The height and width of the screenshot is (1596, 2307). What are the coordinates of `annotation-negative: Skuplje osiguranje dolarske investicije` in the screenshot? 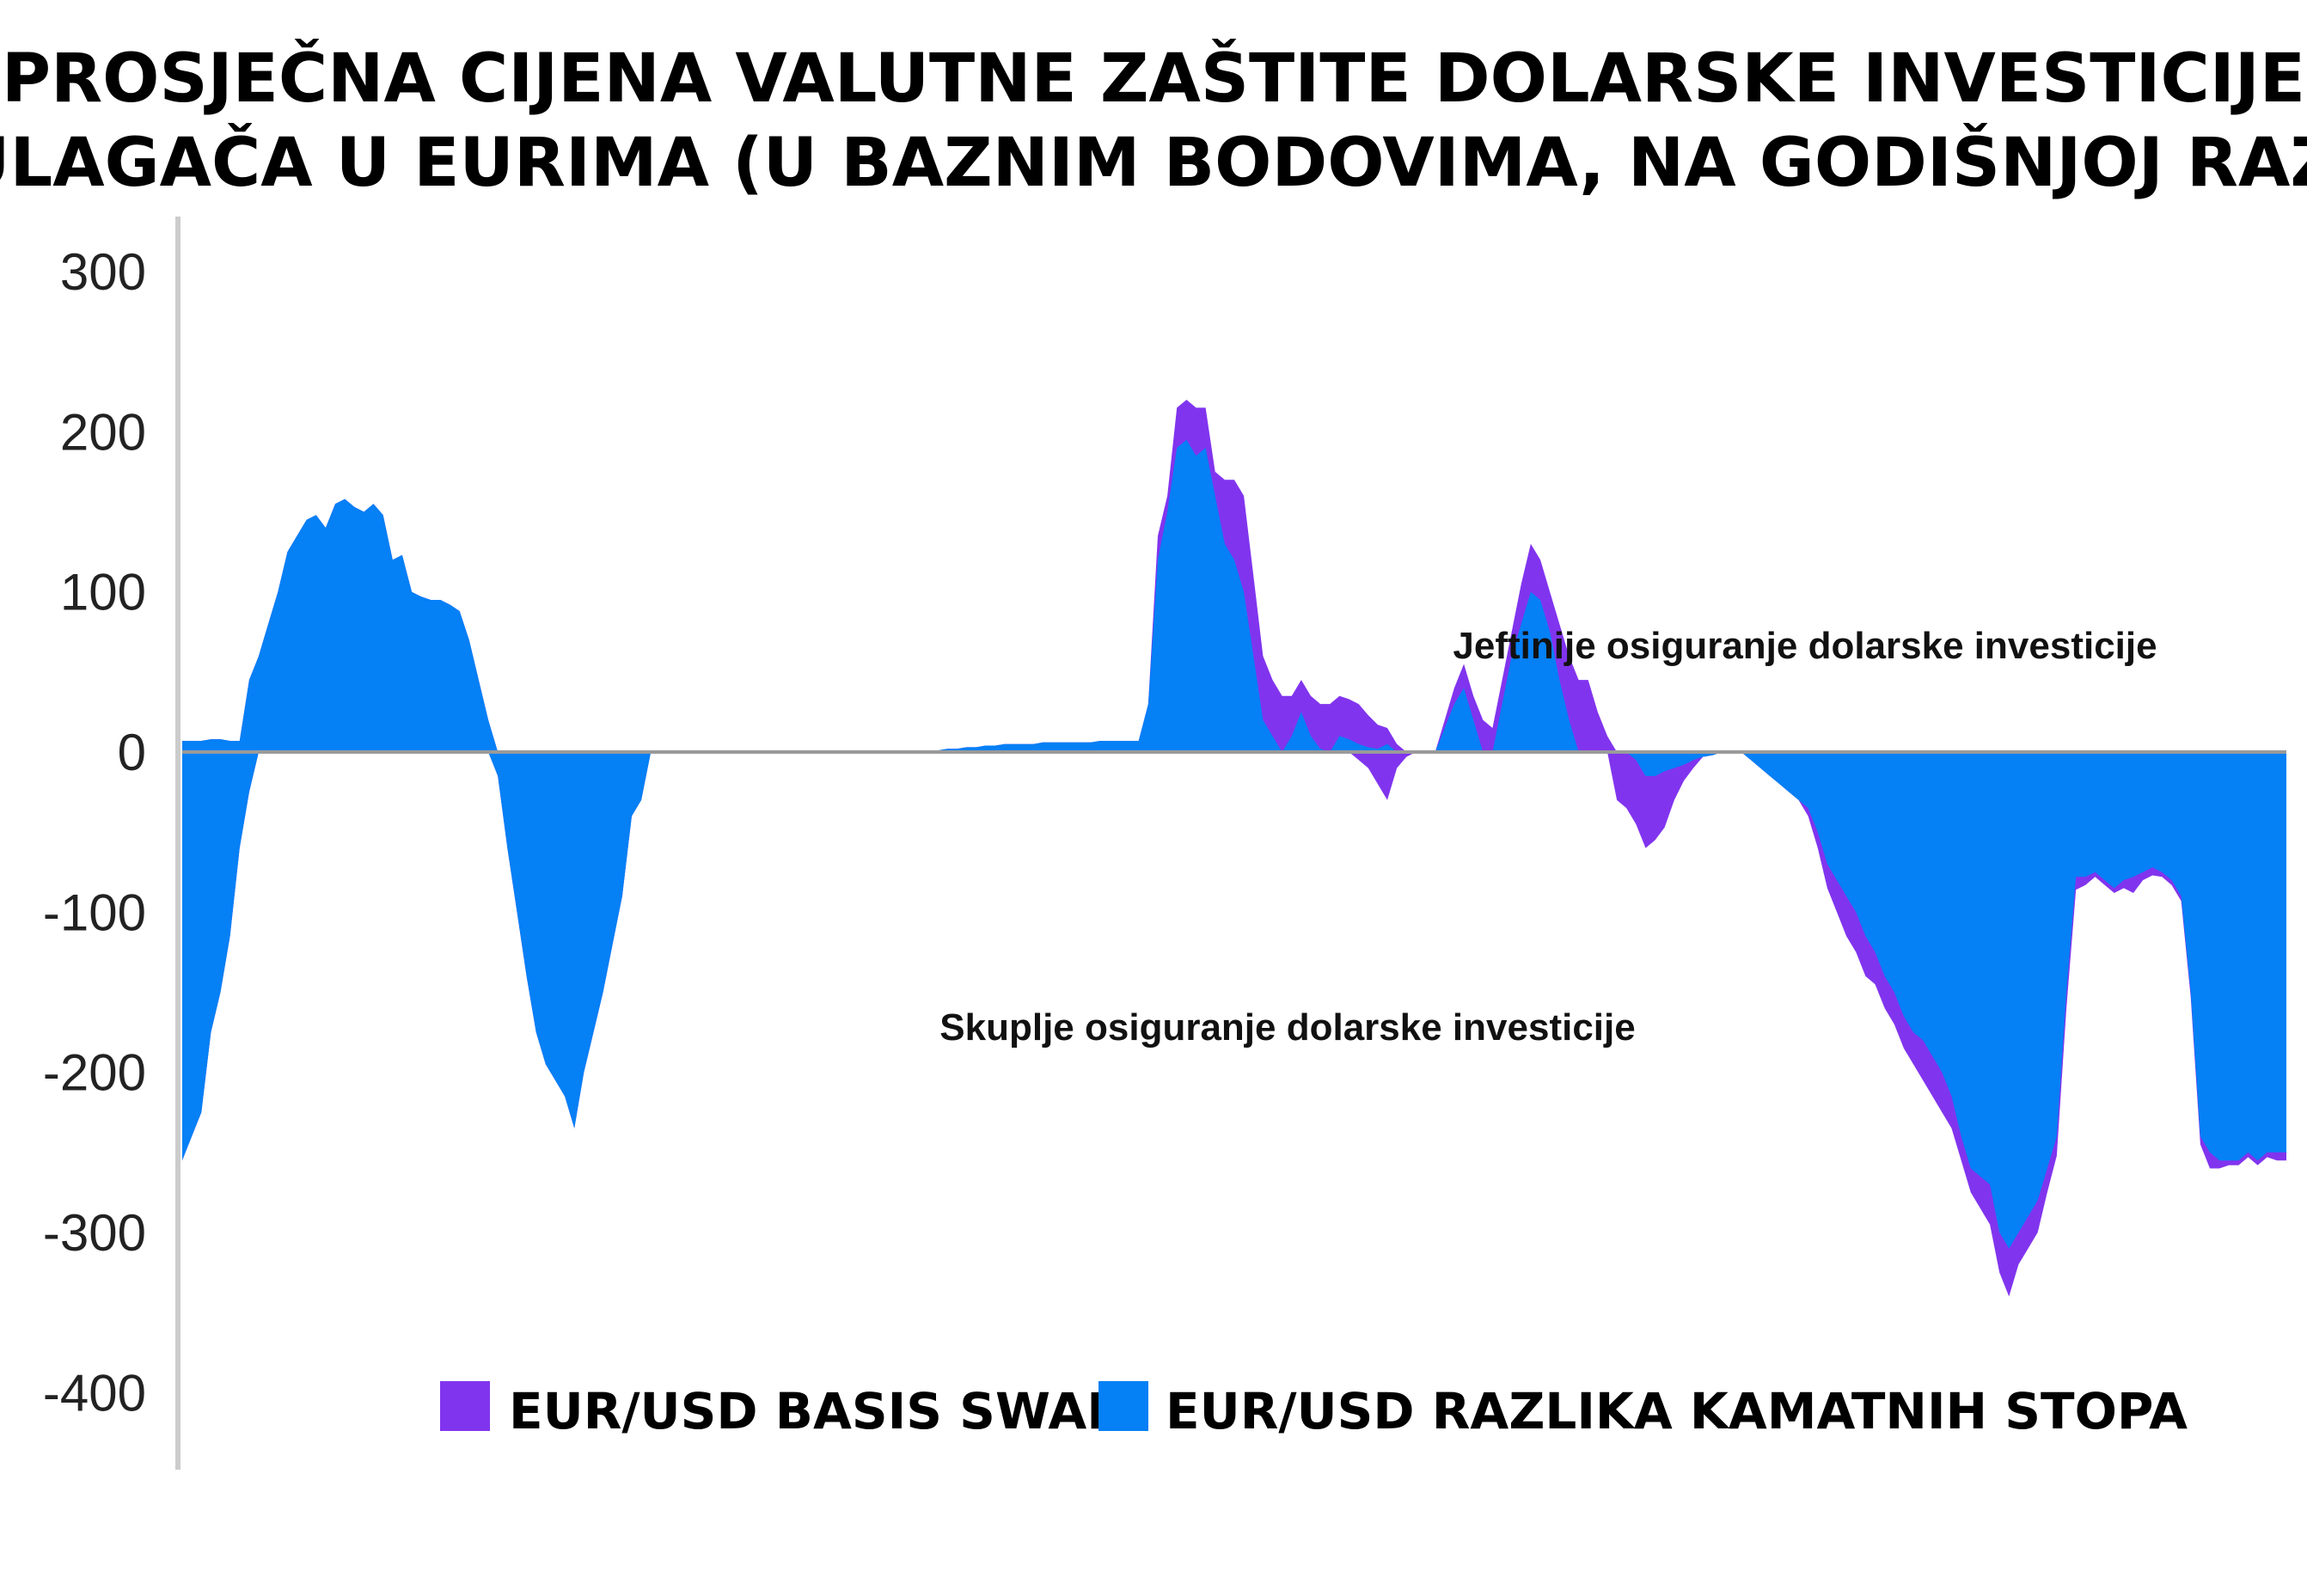 It's located at (1287, 1027).